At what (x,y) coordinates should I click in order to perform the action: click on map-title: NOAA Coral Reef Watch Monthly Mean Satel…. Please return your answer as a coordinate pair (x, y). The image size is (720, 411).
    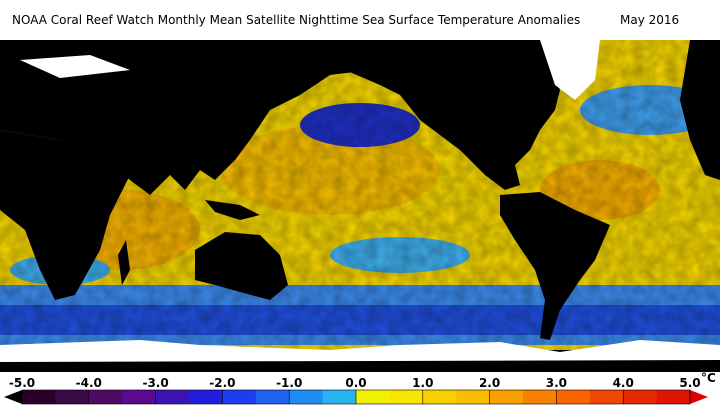
    Looking at the image, I should click on (296, 20).